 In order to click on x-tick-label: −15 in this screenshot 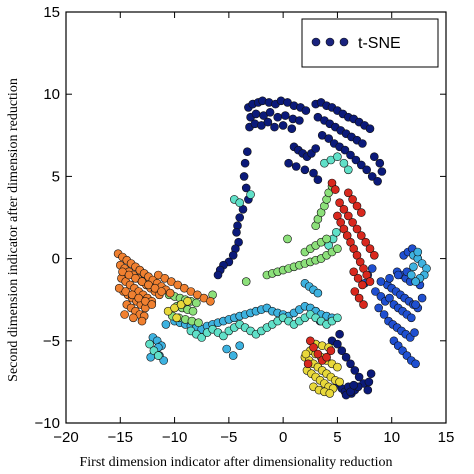, I will do `click(120, 437)`.